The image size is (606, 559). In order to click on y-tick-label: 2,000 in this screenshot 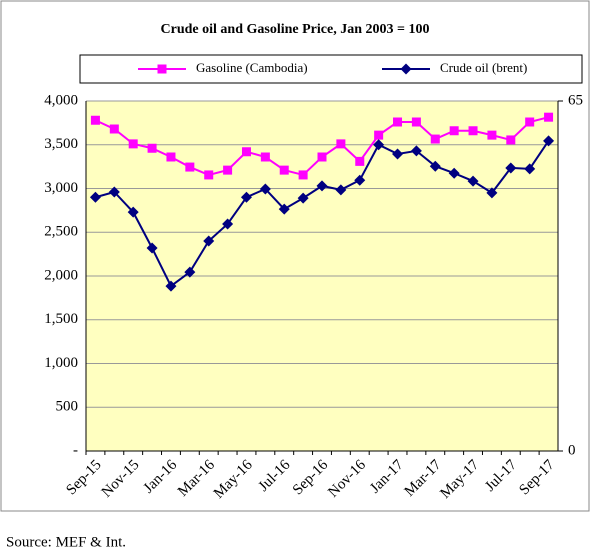, I will do `click(61, 275)`.